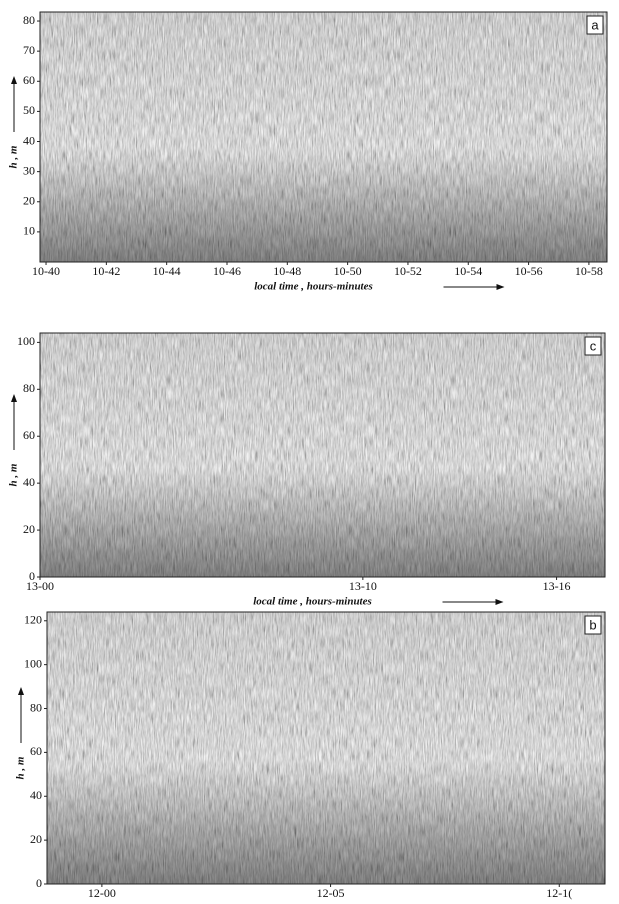 The height and width of the screenshot is (904, 619). I want to click on x-tick-label: 10-40, so click(46, 271).